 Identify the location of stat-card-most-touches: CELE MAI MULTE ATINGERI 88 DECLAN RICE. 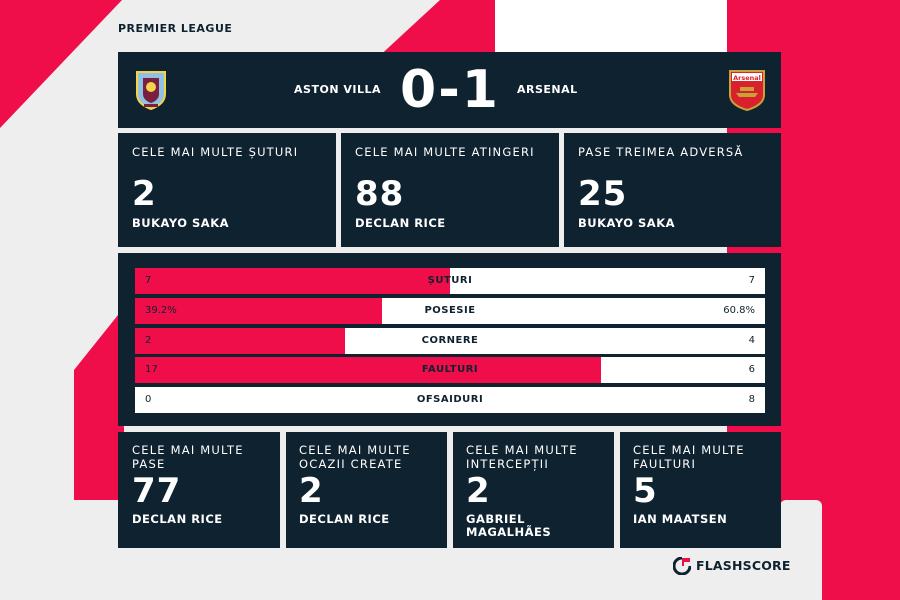
(450, 190).